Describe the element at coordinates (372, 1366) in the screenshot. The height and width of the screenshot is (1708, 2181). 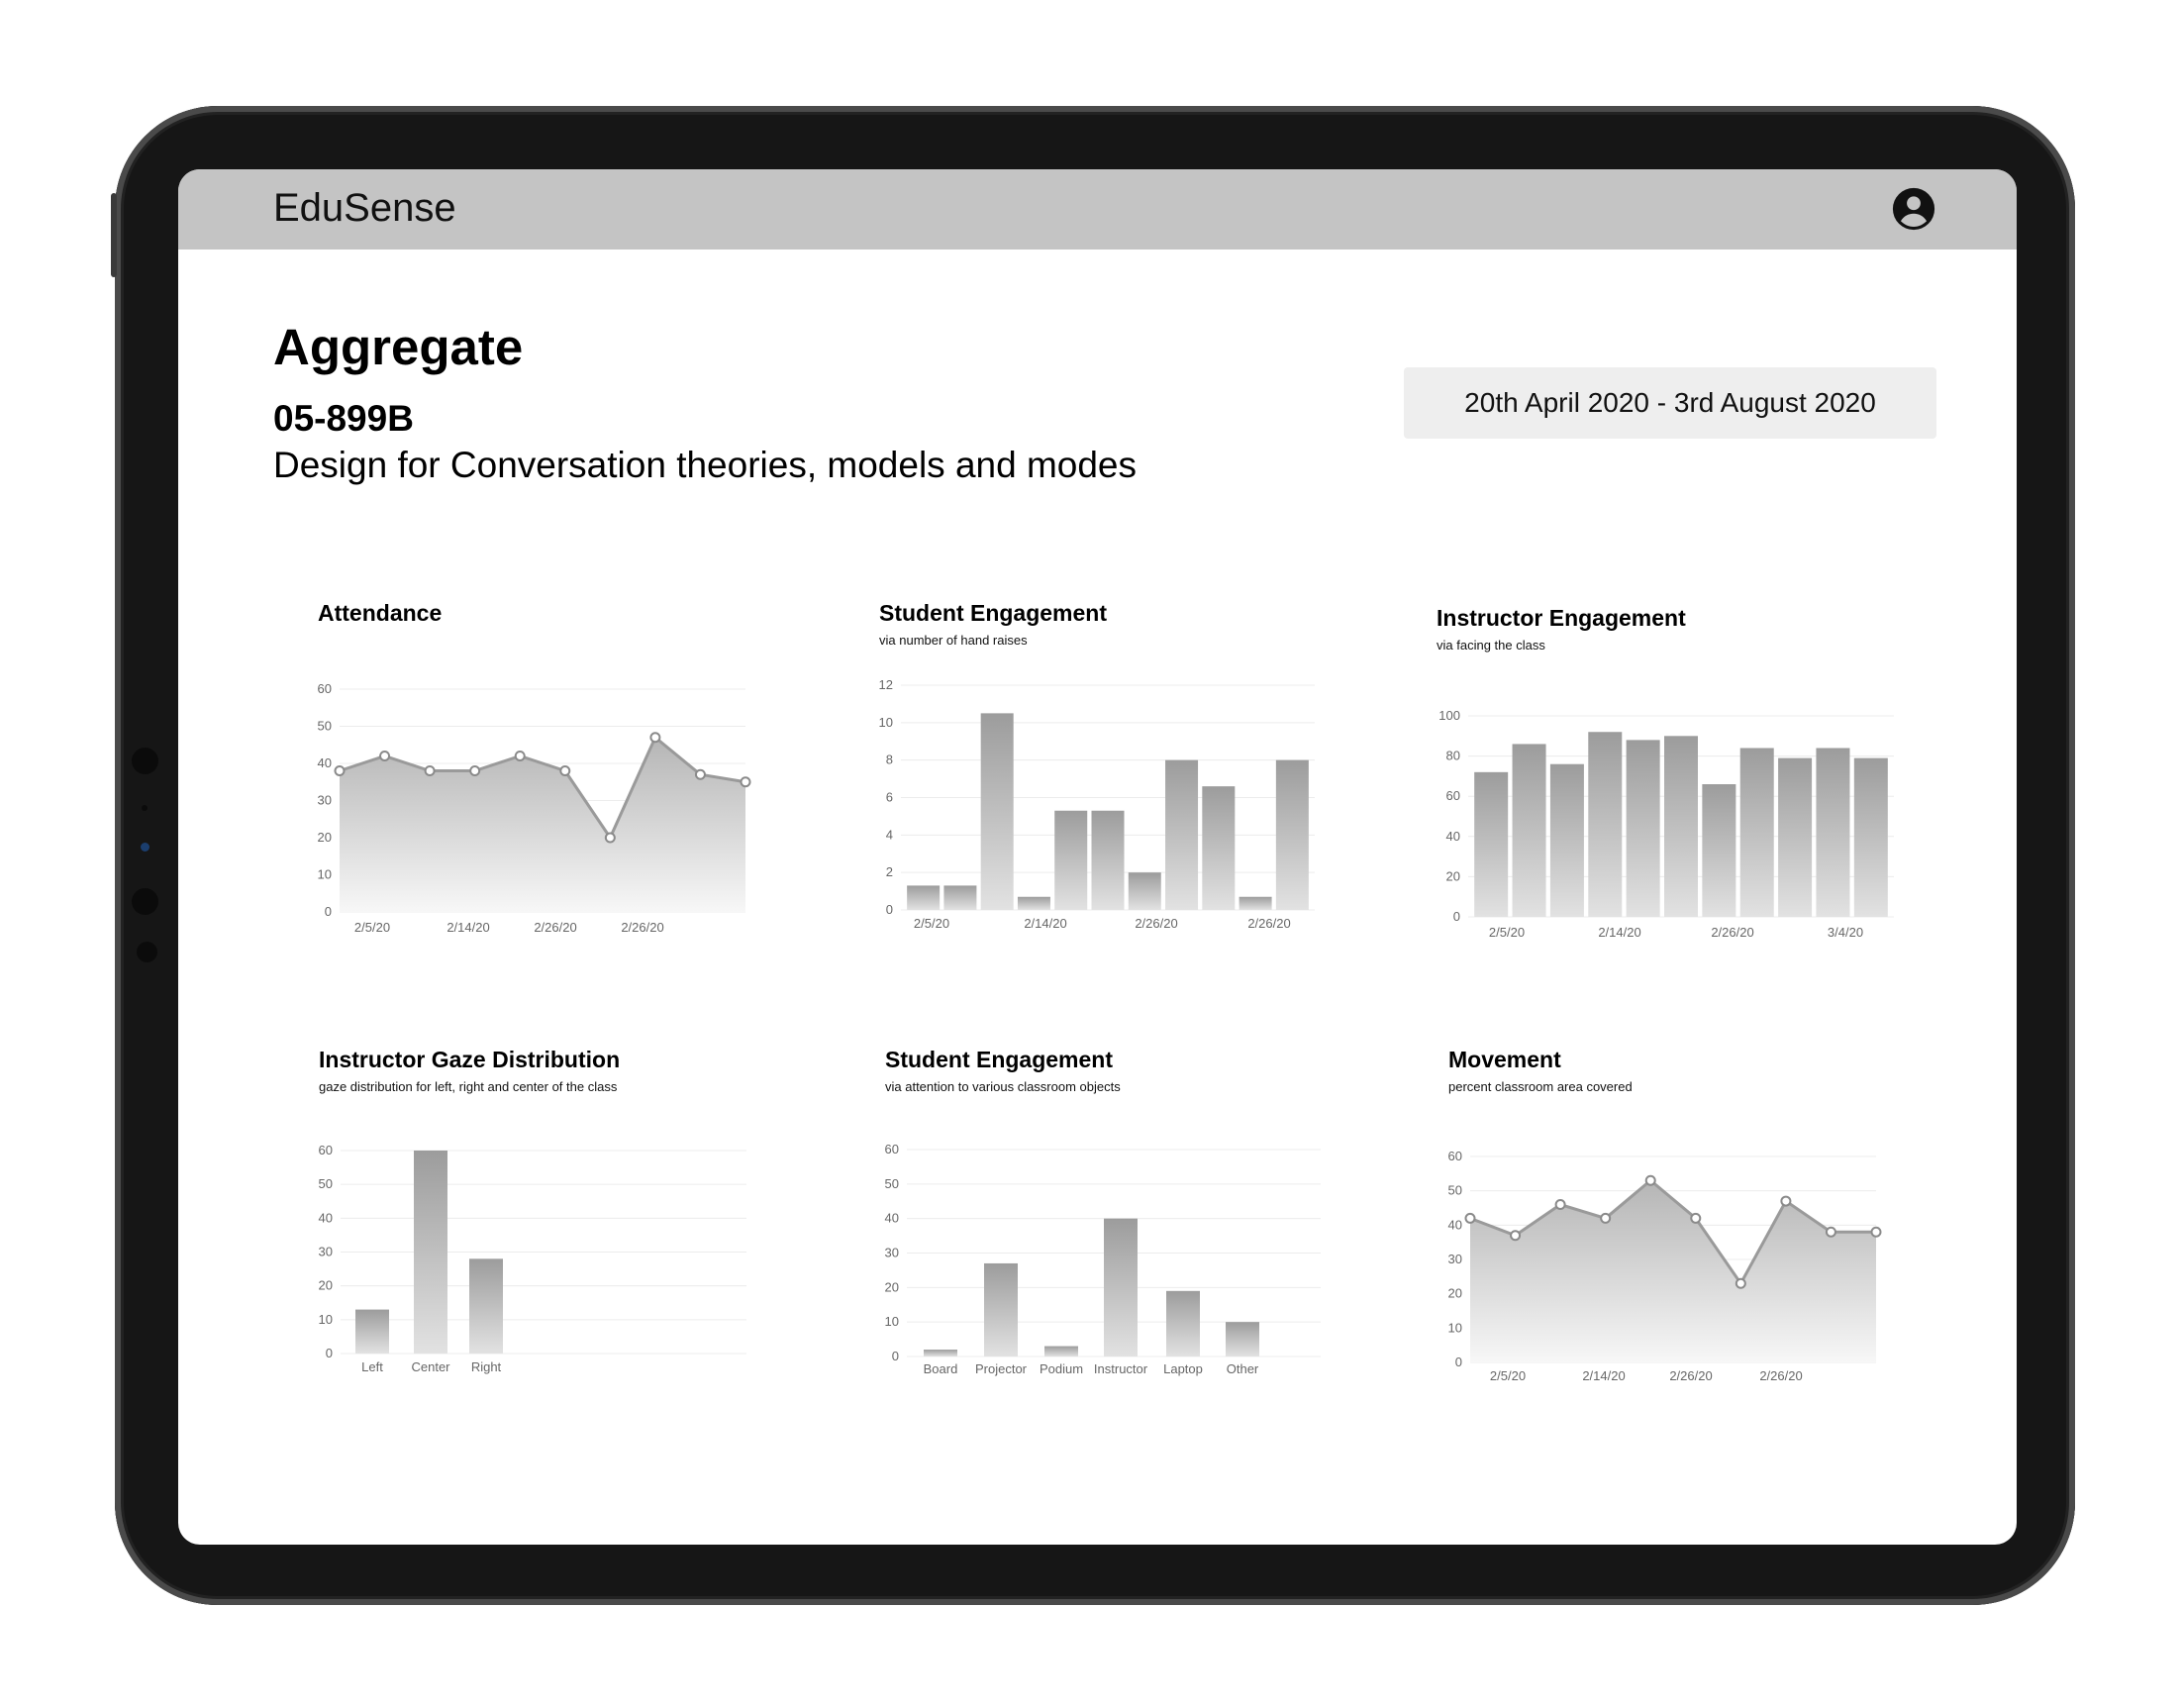
I see `x-tick-label: Left` at that location.